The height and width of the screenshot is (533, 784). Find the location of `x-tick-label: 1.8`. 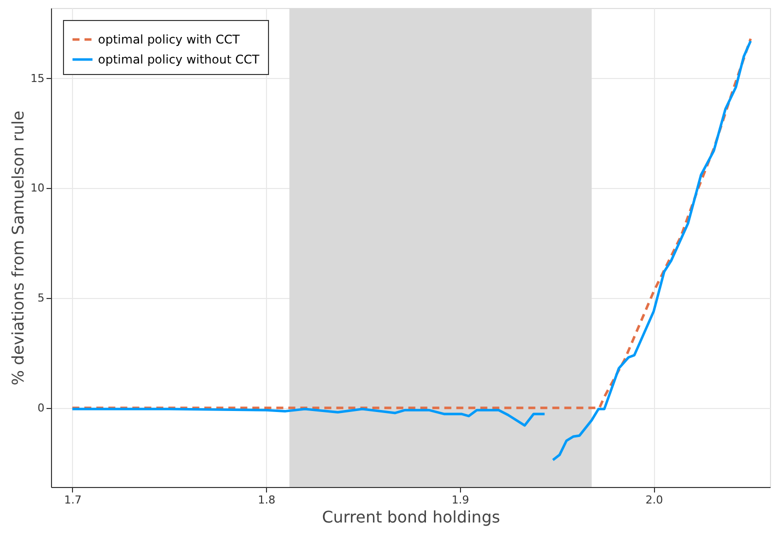

x-tick-label: 1.8 is located at coordinates (267, 500).